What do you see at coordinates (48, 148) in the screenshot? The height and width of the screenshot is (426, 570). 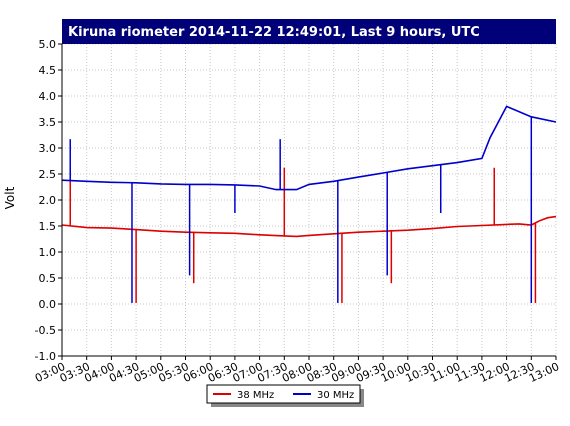 I see `y-tick-label: 3.0` at bounding box center [48, 148].